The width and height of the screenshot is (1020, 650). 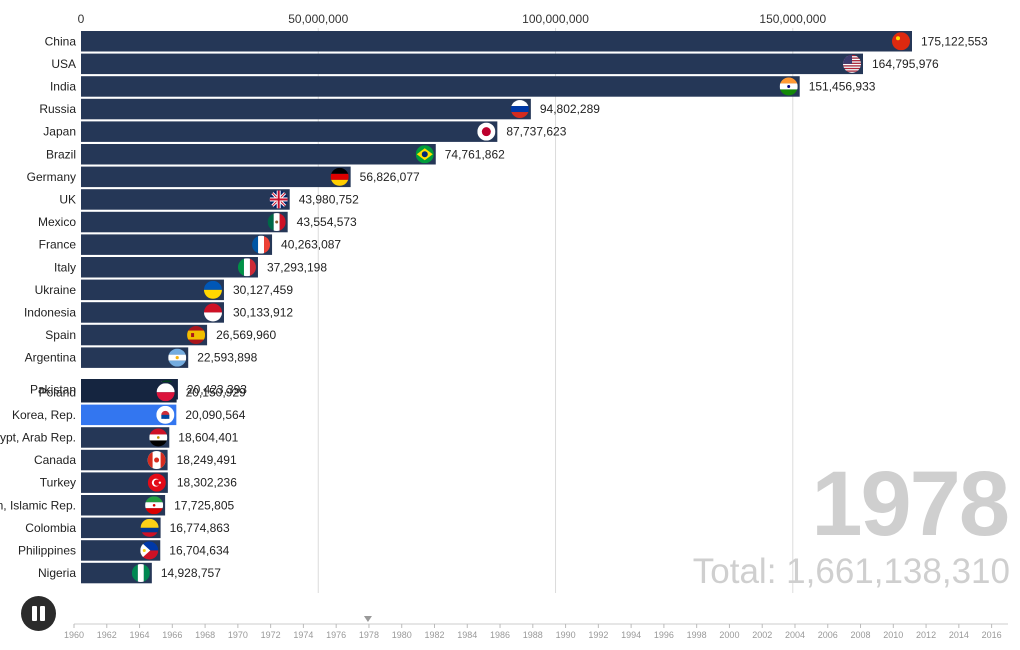 I want to click on timeline-handle-icon, so click(x=367, y=619).